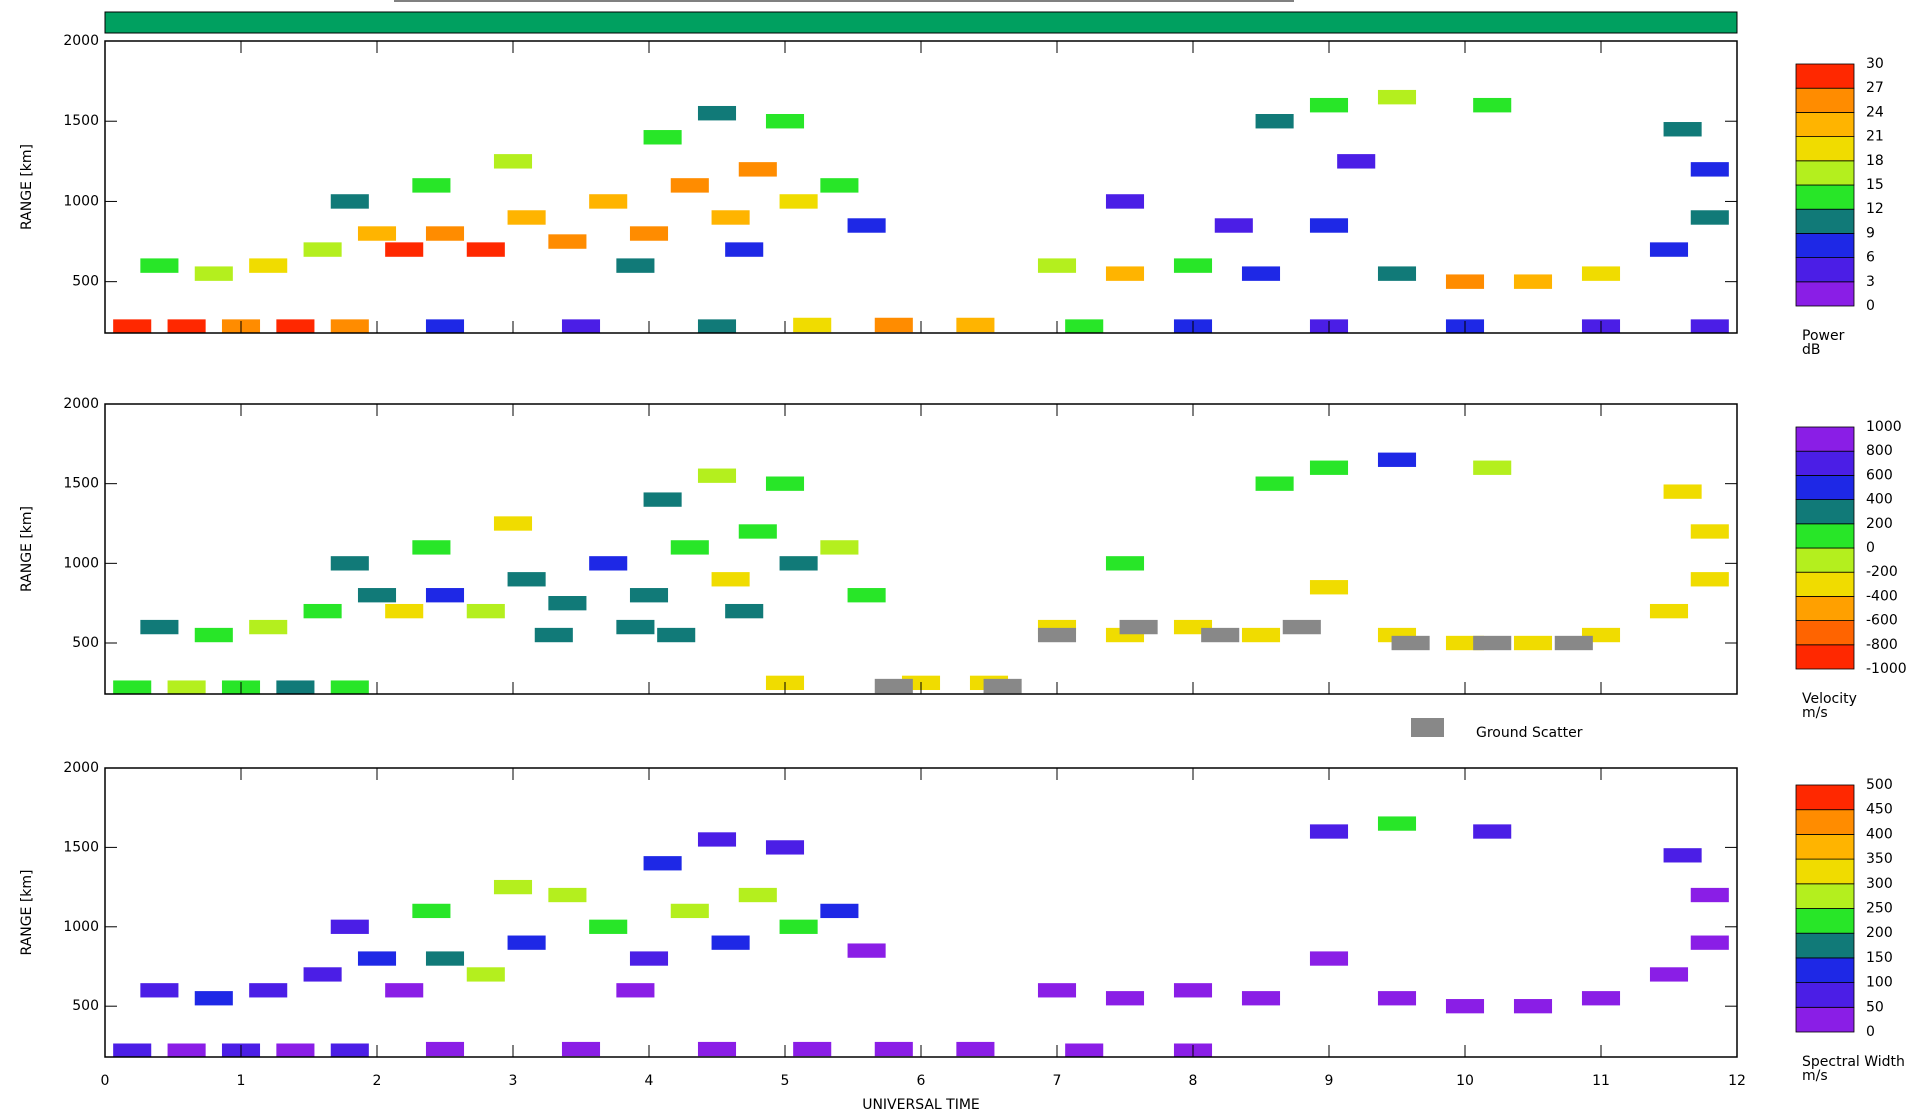  I want to click on colorbar-tick-label: 800, so click(1879, 451).